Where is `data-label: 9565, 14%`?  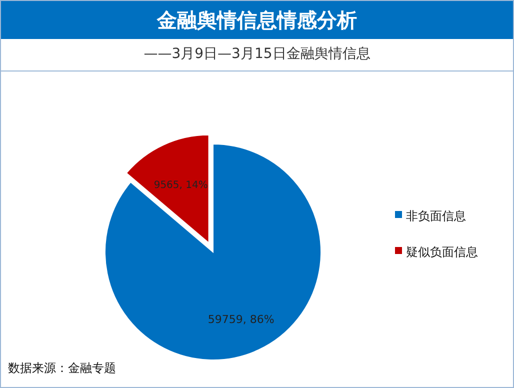
data-label: 9565, 14% is located at coordinates (181, 186).